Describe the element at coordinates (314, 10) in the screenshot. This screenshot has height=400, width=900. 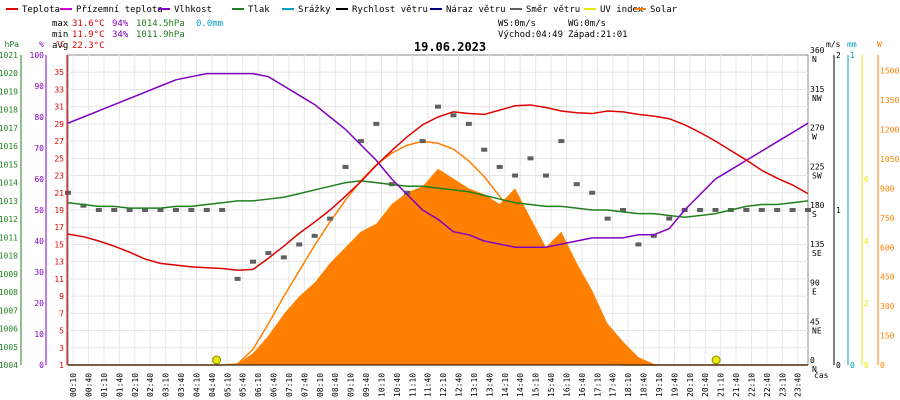
I see `legend-label-4: Srážky` at that location.